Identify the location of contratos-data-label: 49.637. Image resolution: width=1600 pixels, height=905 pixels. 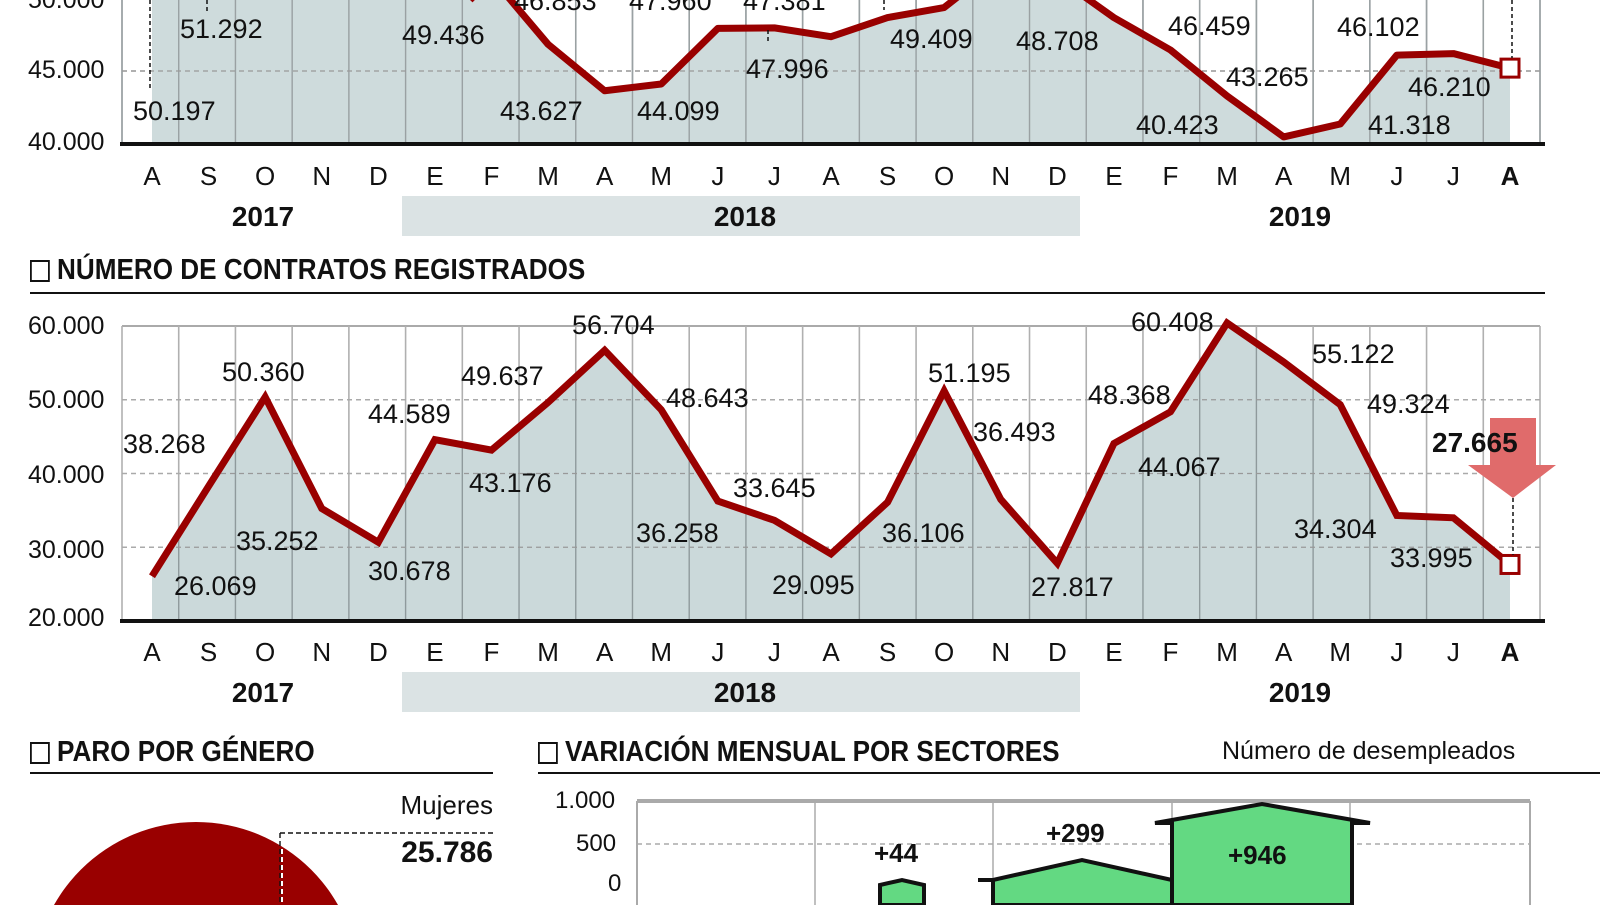
(502, 376).